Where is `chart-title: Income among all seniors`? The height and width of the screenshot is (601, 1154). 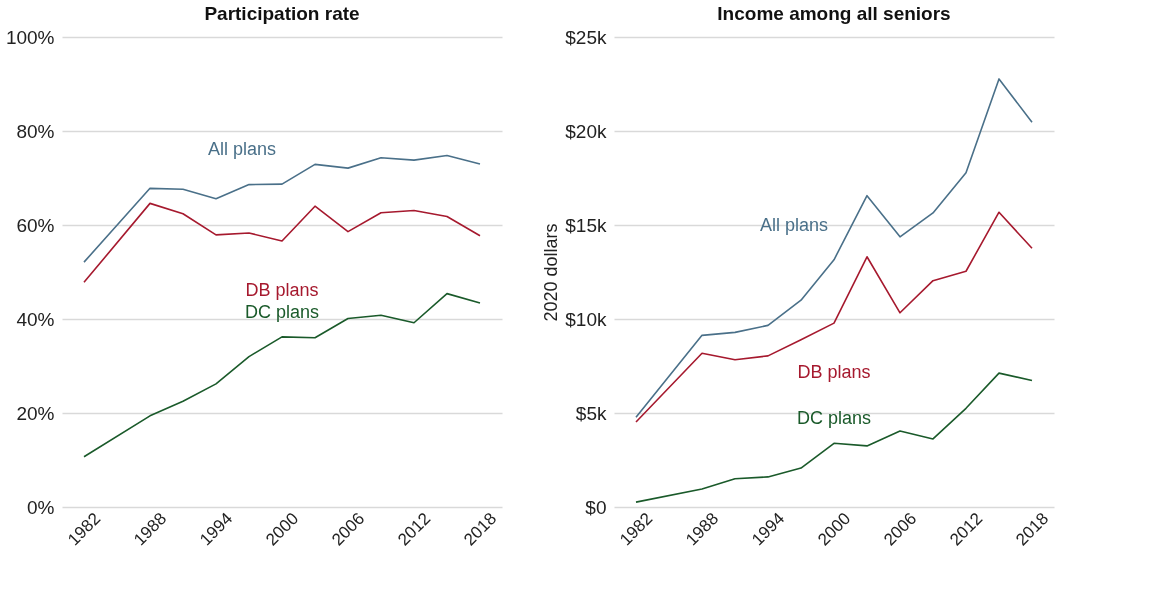 chart-title: Income among all seniors is located at coordinates (834, 13).